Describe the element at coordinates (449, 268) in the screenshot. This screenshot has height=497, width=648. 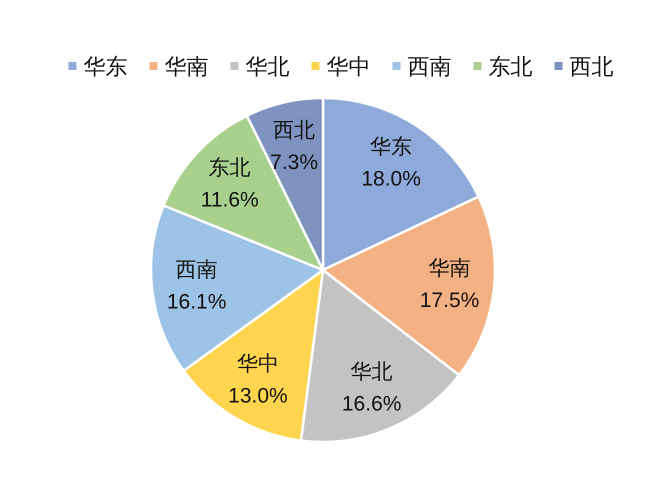
I see `slice-label: 华南` at that location.